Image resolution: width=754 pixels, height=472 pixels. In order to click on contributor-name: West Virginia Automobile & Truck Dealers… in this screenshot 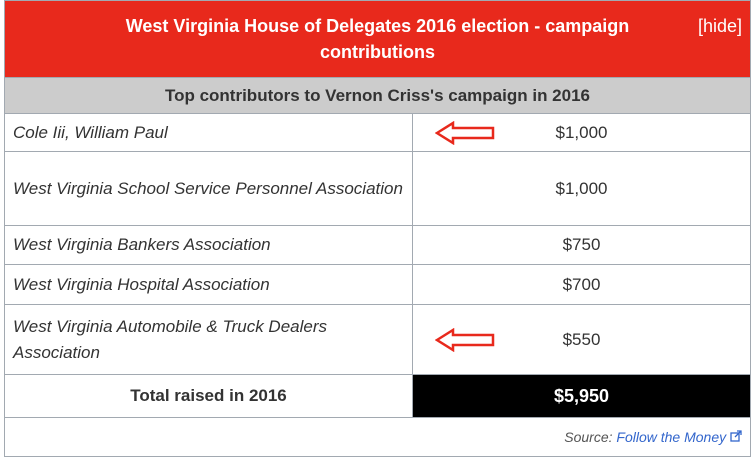, I will do `click(208, 339)`.